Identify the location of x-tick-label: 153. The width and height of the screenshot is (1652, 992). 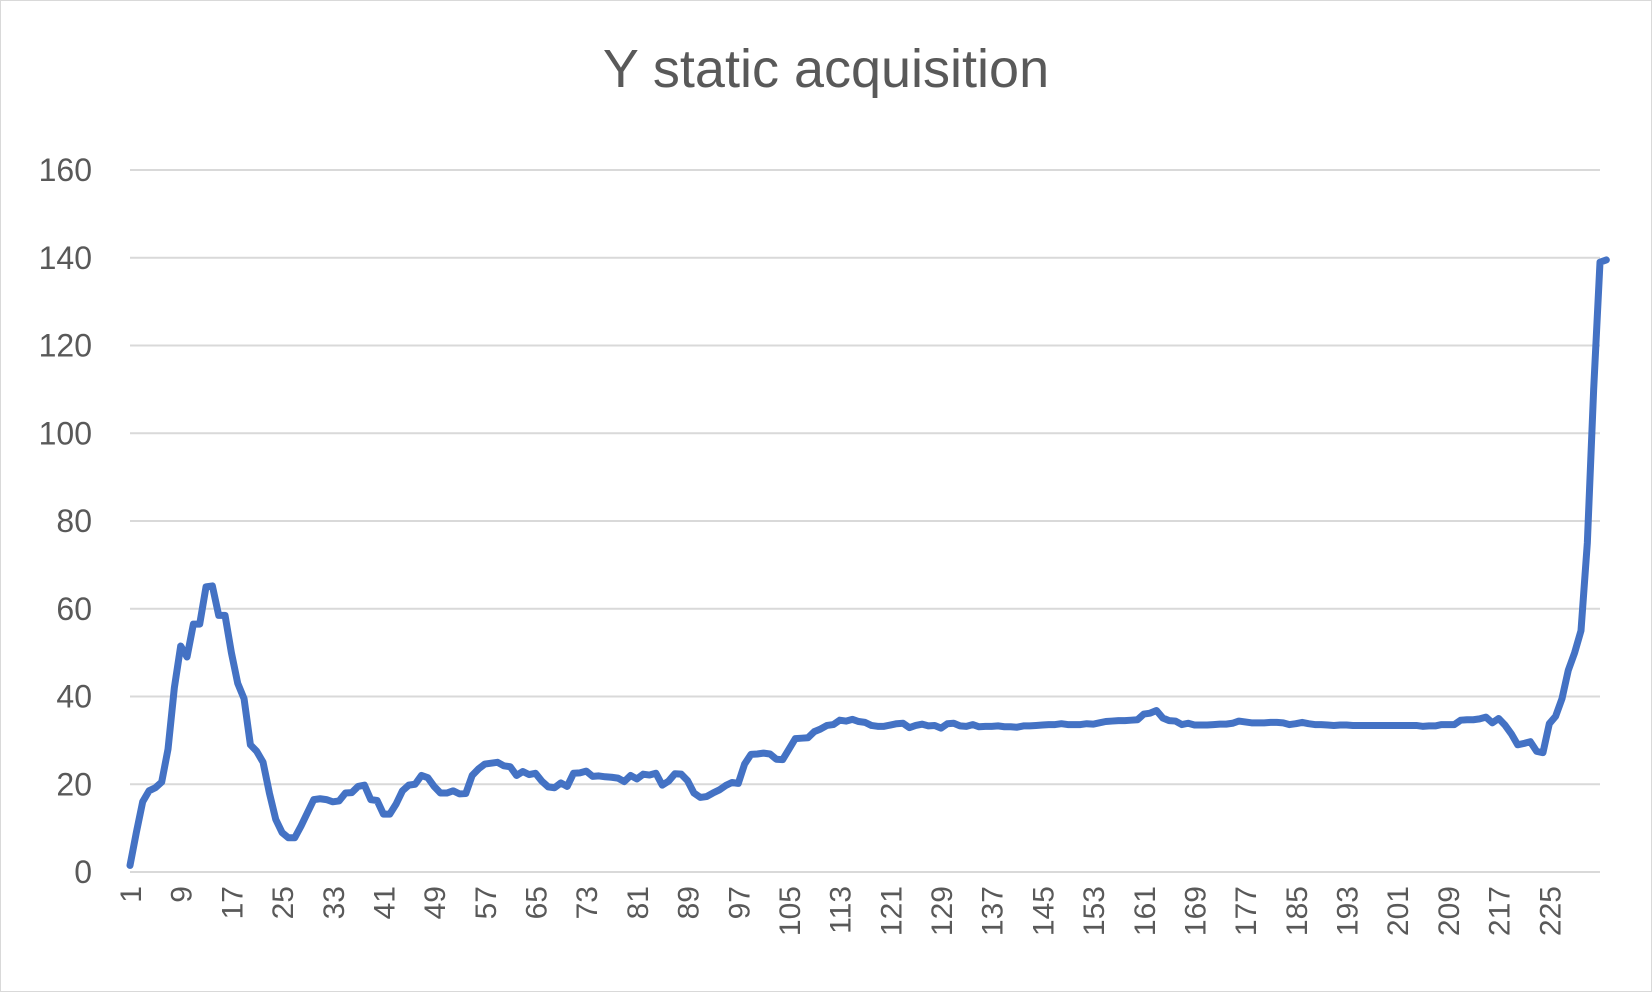
(1094, 911).